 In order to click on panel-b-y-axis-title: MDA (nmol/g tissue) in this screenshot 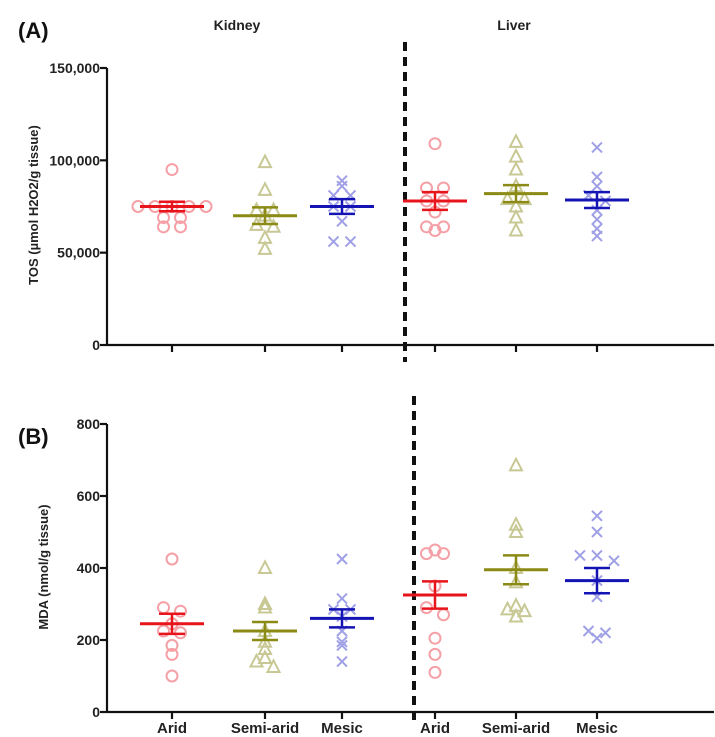, I will do `click(43, 566)`.